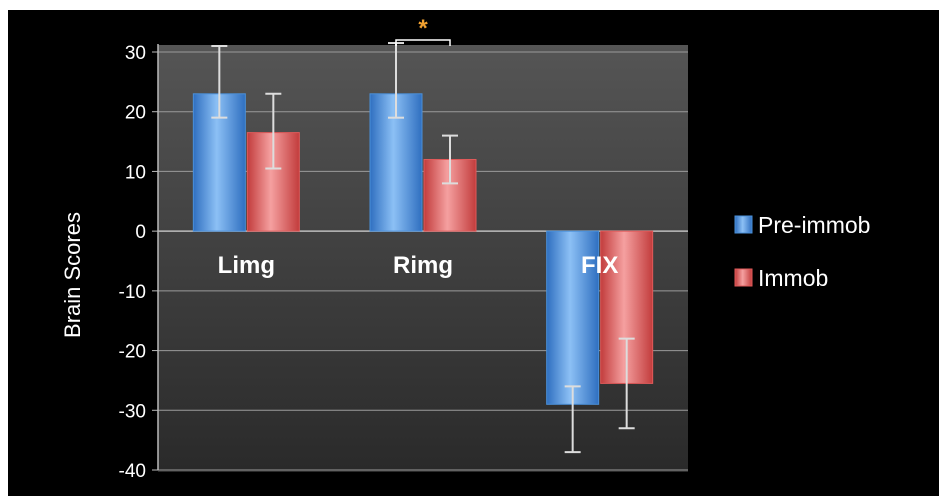 The image size is (947, 502). Describe the element at coordinates (135, 53) in the screenshot. I see `y-tick-label: 30` at that location.